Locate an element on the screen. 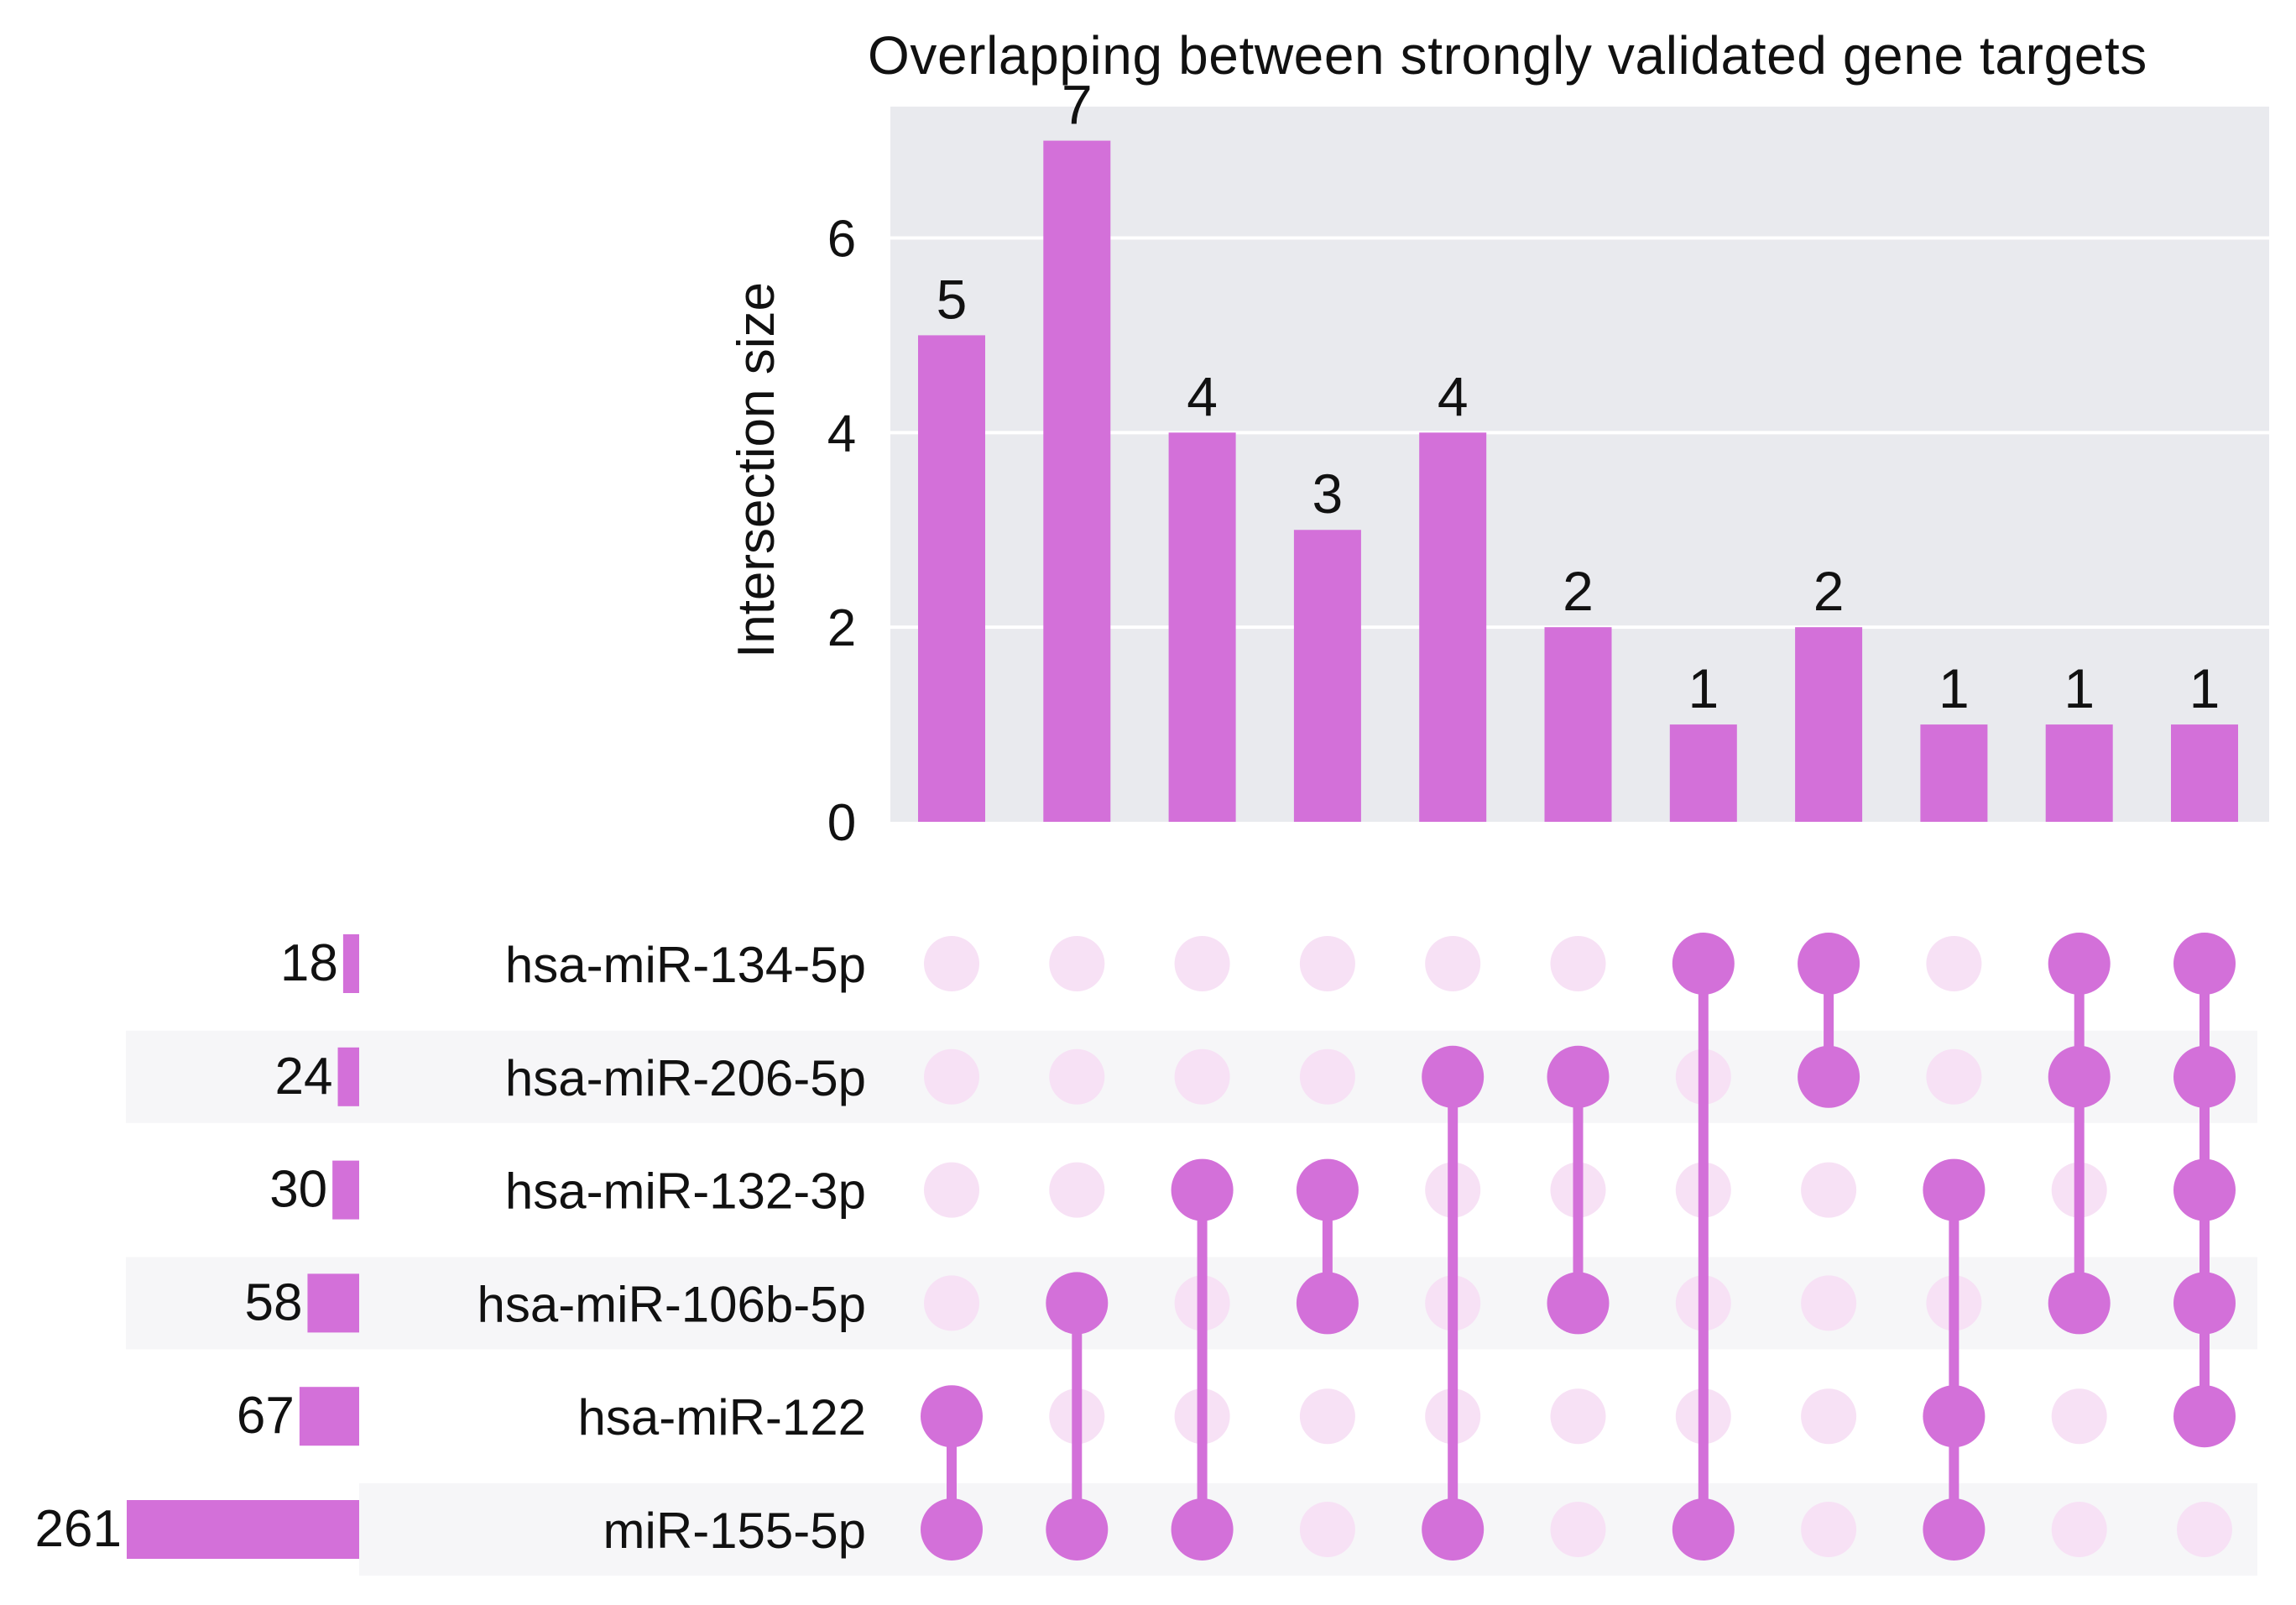 The height and width of the screenshot is (1605, 2296). set-size-label: 67 is located at coordinates (266, 1416).